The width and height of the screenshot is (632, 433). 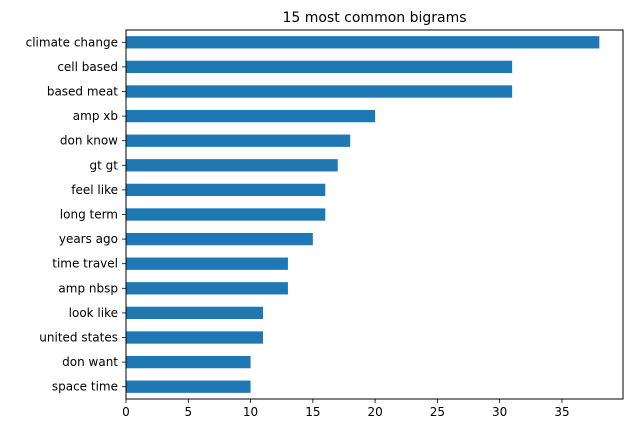 I want to click on y-tick-label: time travel, so click(x=85, y=264).